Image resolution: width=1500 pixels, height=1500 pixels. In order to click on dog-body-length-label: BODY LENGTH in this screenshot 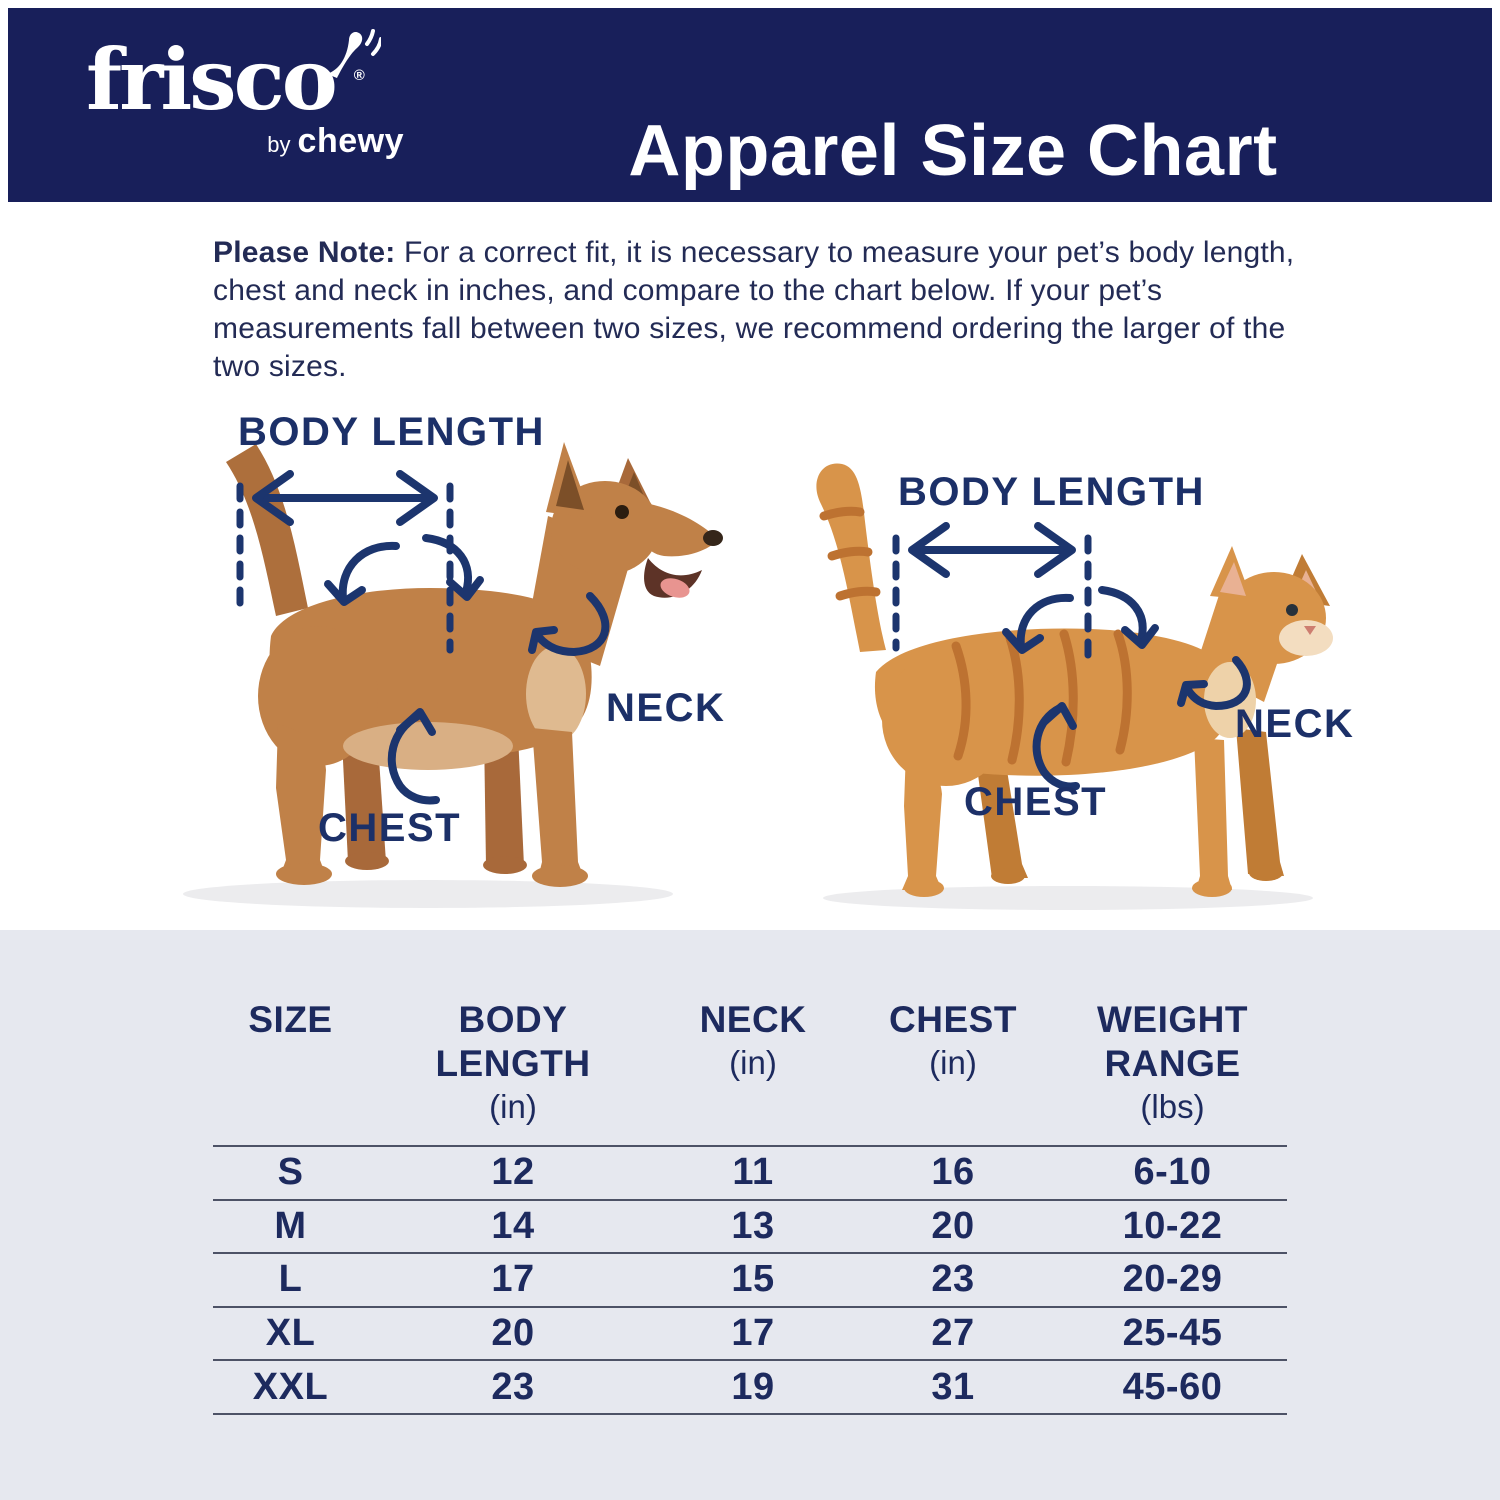, I will do `click(391, 432)`.